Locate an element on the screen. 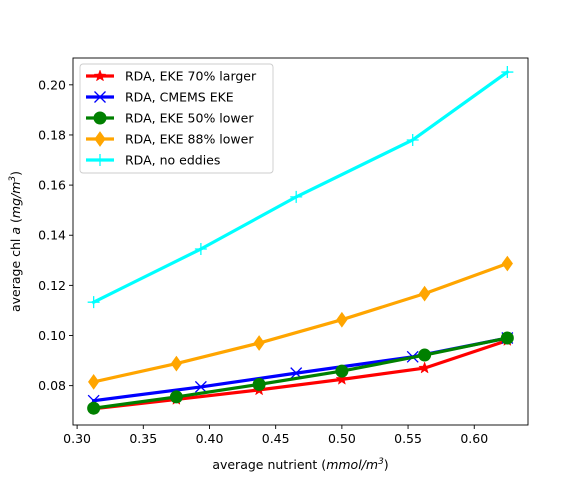 The image size is (587, 479). legend-entry: RDA, no eddies is located at coordinates (153, 160).